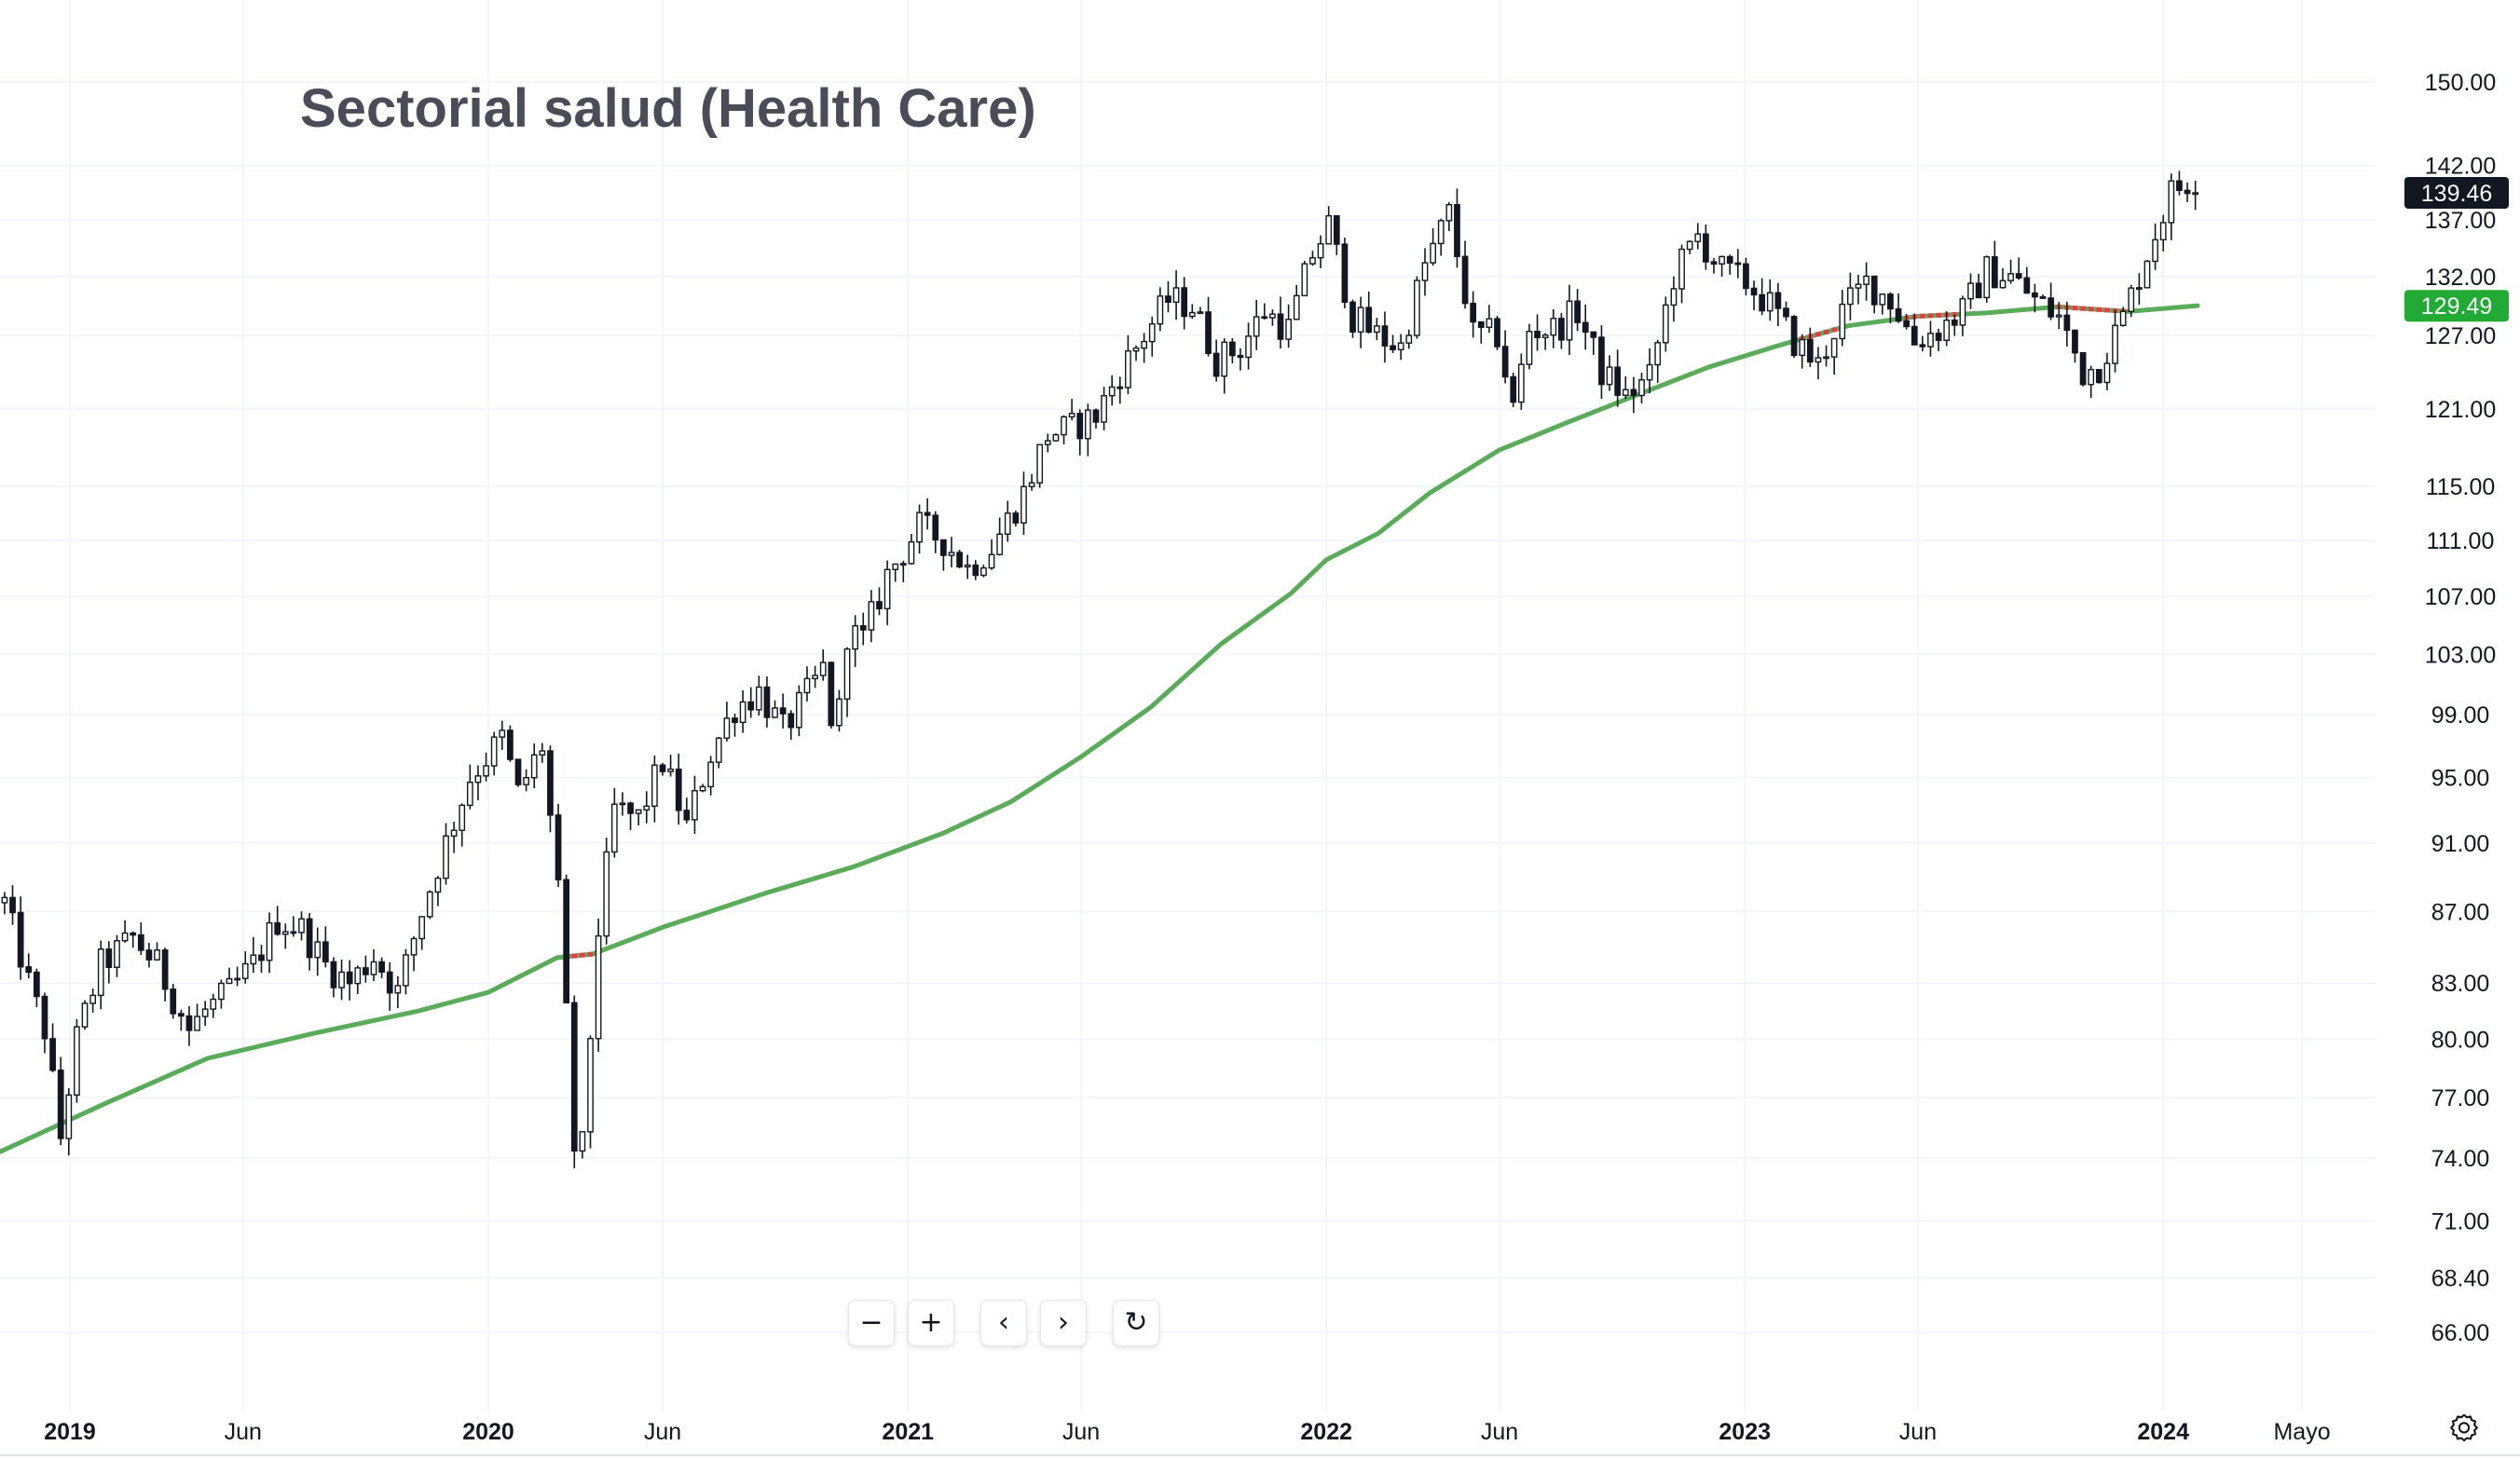 This screenshot has height=1459, width=2520. Describe the element at coordinates (2460, 716) in the screenshot. I see `price-axis-tick: 99.00` at that location.